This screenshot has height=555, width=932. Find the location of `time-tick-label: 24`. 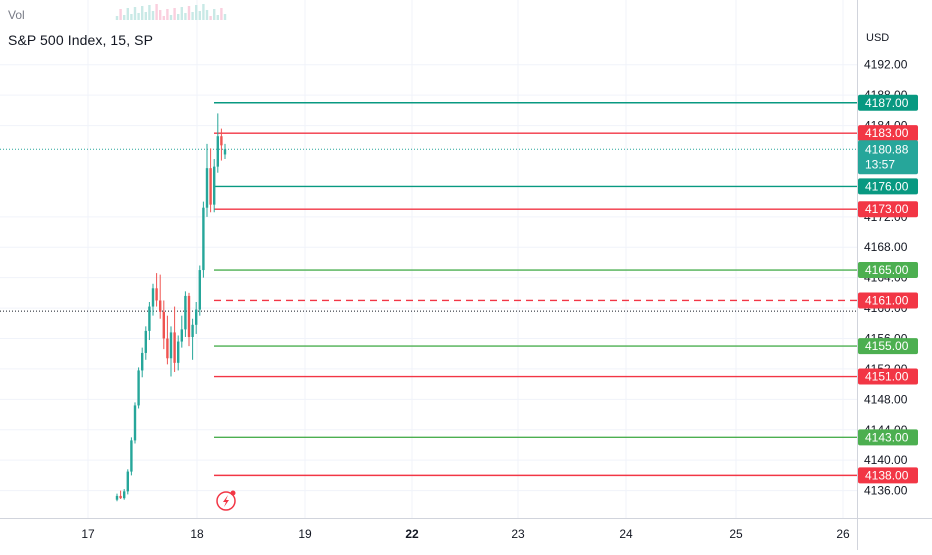

time-tick-label: 24 is located at coordinates (626, 534).